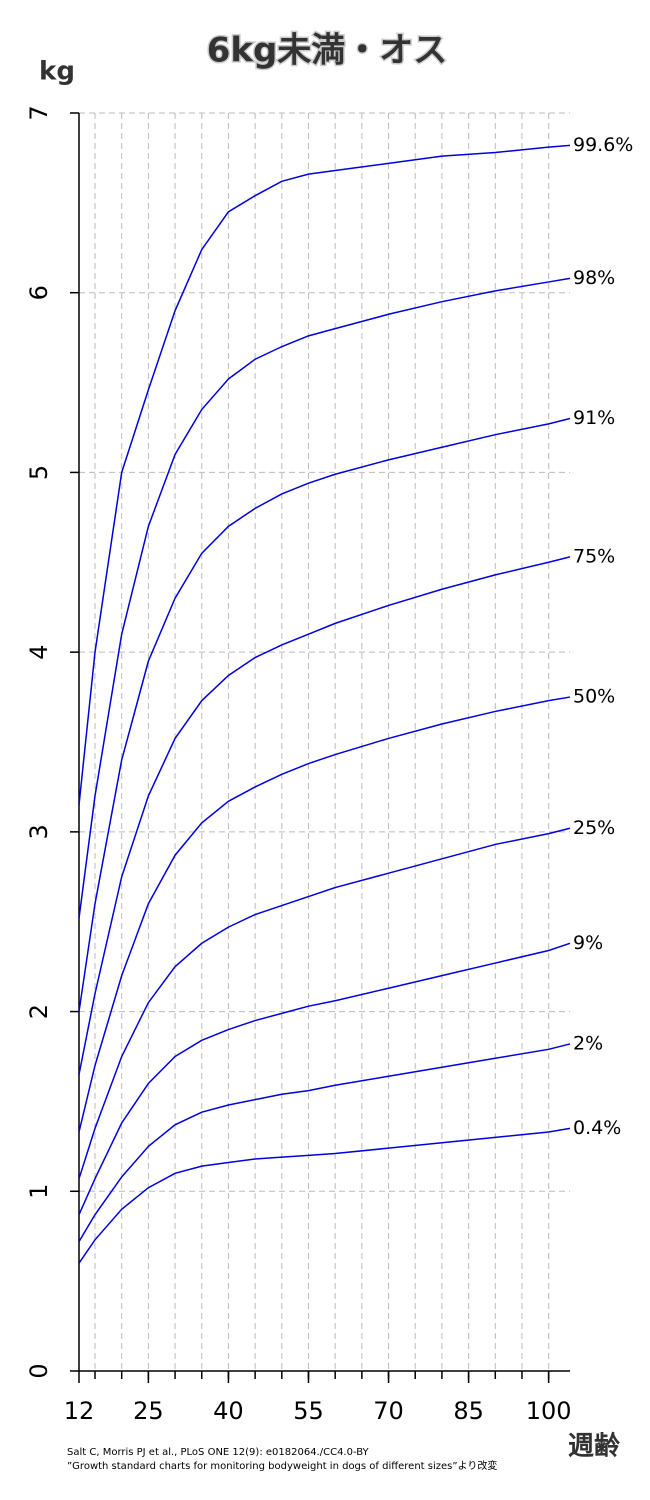 This screenshot has height=1500, width=650. What do you see at coordinates (39, 112) in the screenshot?
I see `y-tick-label: 7` at bounding box center [39, 112].